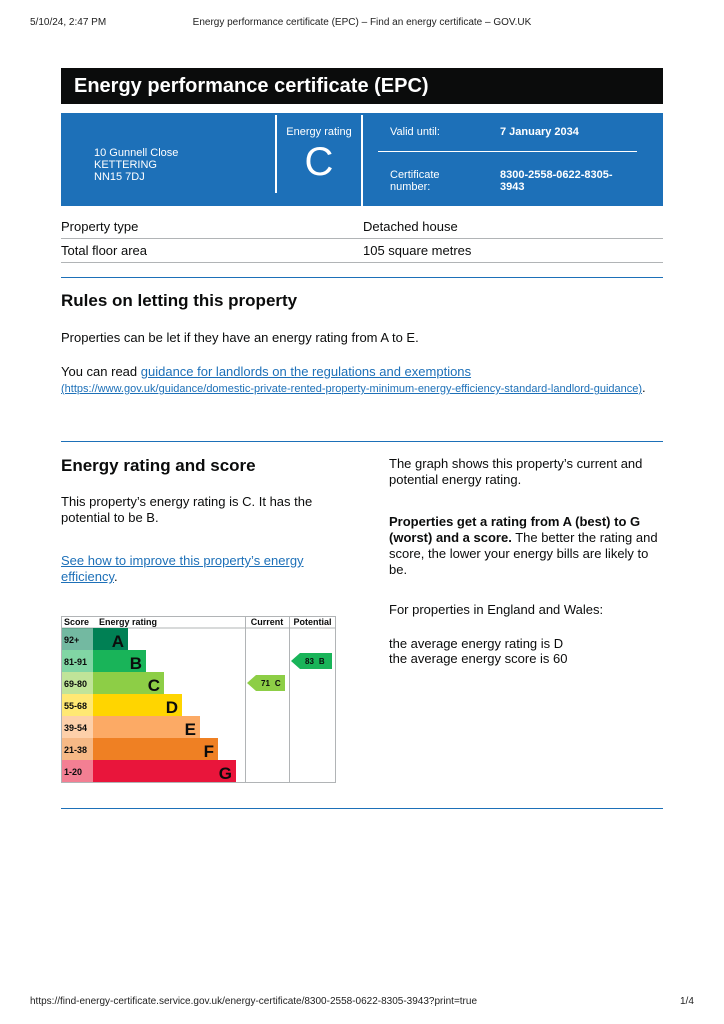 The height and width of the screenshot is (1024, 724). I want to click on cert-number: 8300-2558-0622-8305-3943, so click(556, 181).